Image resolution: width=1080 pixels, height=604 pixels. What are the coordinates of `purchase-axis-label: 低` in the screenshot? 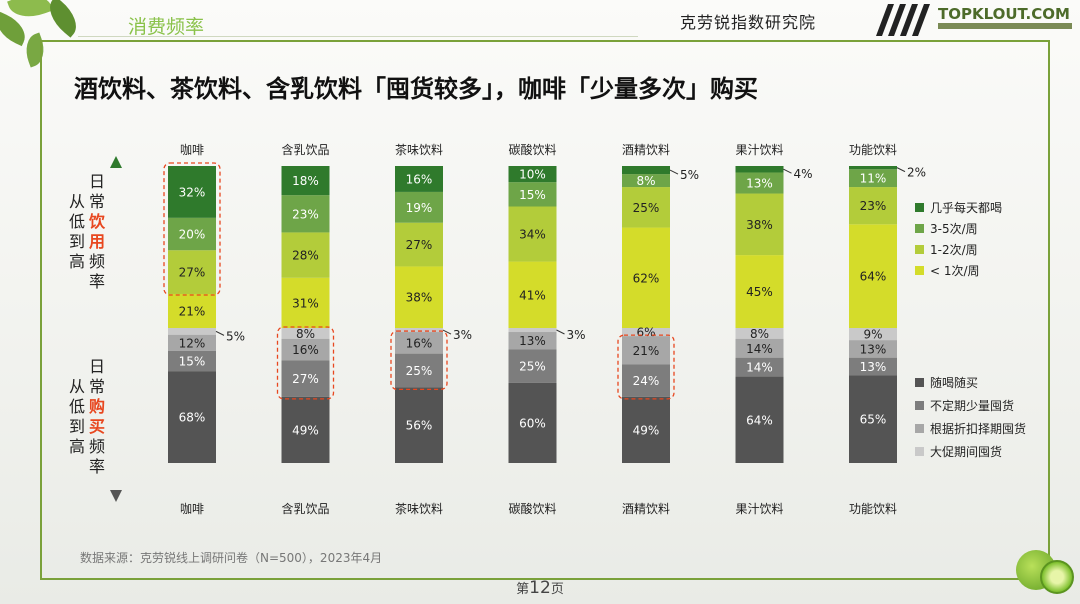 It's located at (77, 406).